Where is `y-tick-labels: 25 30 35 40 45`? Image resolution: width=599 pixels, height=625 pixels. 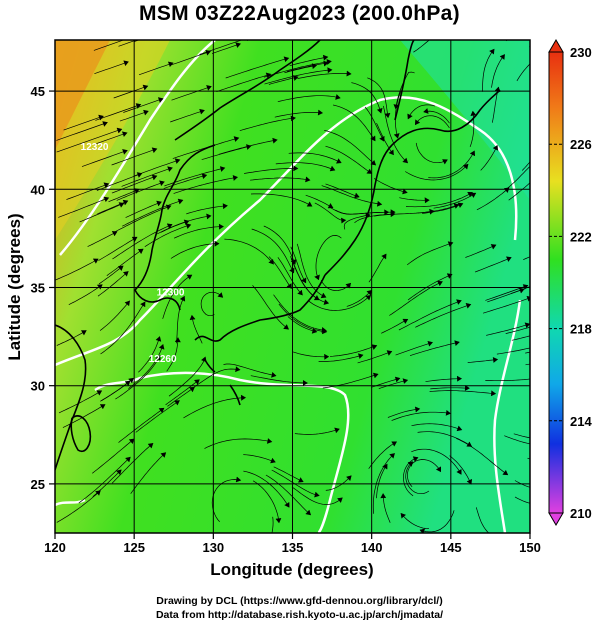 y-tick-labels: 25 30 35 40 45 is located at coordinates (38, 288).